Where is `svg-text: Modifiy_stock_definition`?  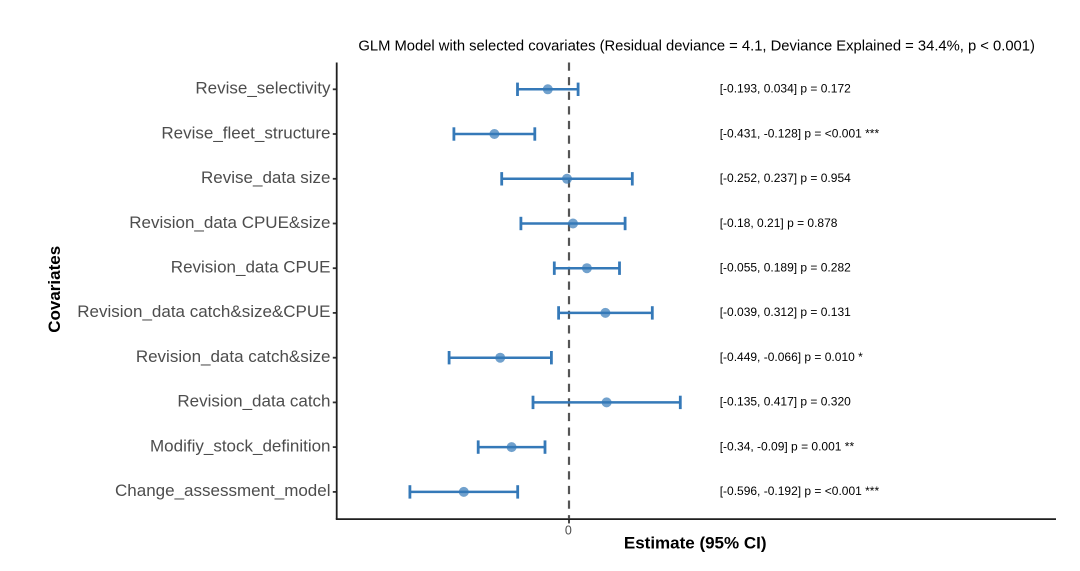
svg-text: Modifiy_stock_definition is located at coordinates (240, 445).